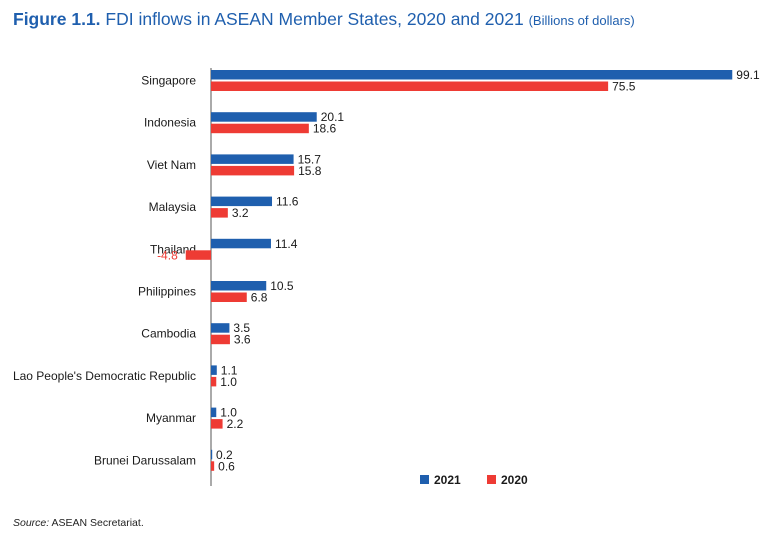  What do you see at coordinates (229, 370) in the screenshot?
I see `data-label: 1.1` at bounding box center [229, 370].